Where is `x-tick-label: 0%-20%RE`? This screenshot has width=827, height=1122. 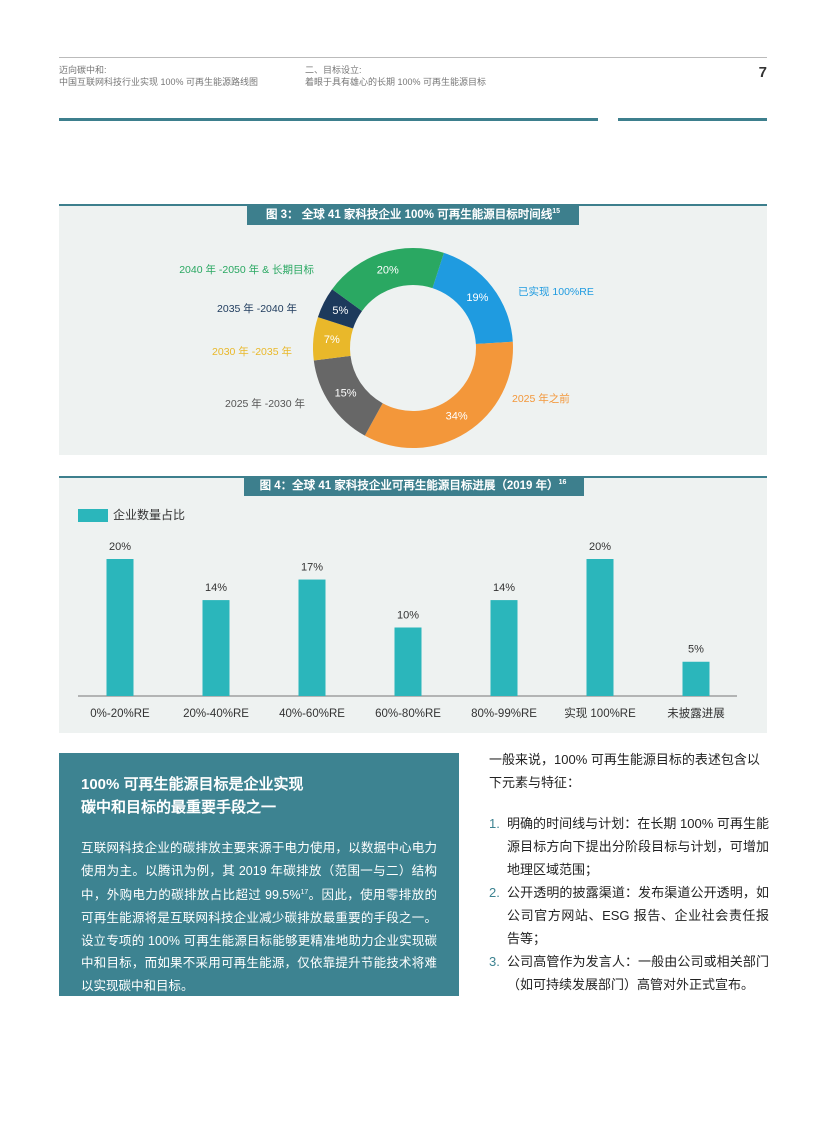 x-tick-label: 0%-20%RE is located at coordinates (120, 714).